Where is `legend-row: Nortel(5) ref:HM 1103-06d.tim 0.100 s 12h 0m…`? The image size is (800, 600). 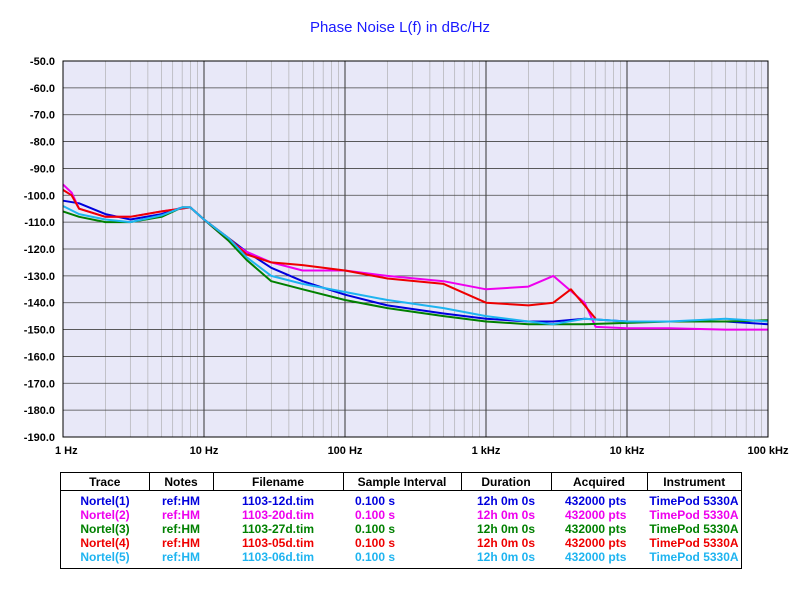 legend-row: Nortel(5) ref:HM 1103-06d.tim 0.100 s 12h 0m… is located at coordinates (401, 557).